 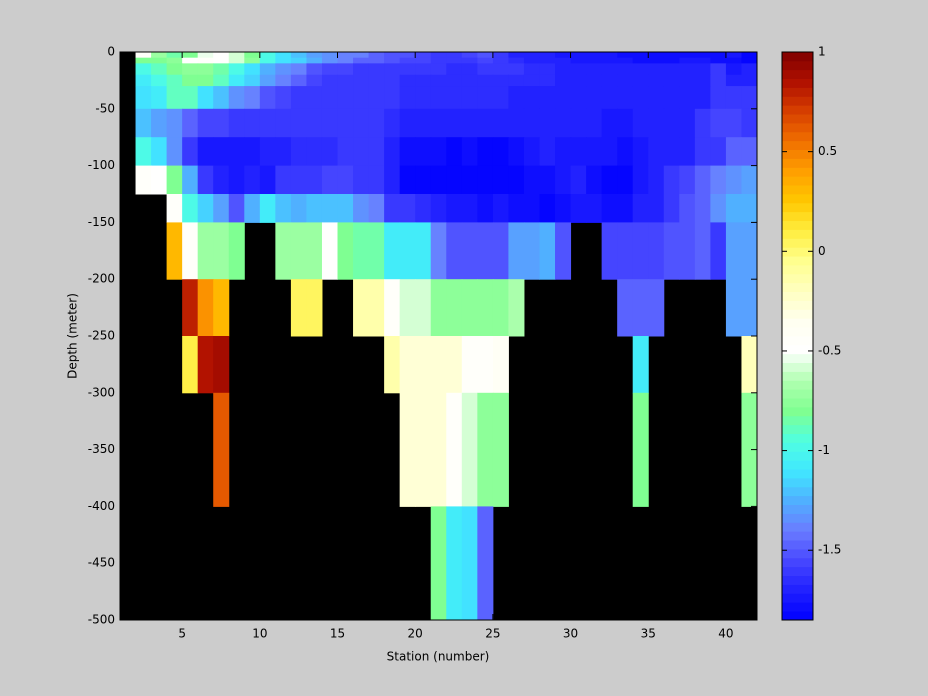 What do you see at coordinates (111, 52) in the screenshot?
I see `y-tick-label: 0` at bounding box center [111, 52].